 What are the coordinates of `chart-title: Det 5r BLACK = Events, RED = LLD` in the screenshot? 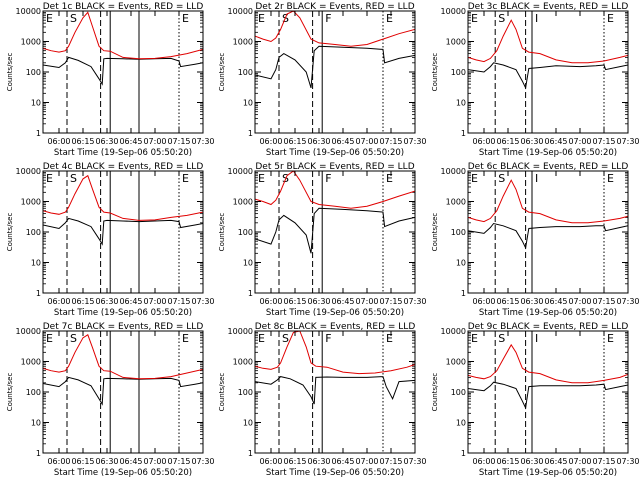 It's located at (334, 167).